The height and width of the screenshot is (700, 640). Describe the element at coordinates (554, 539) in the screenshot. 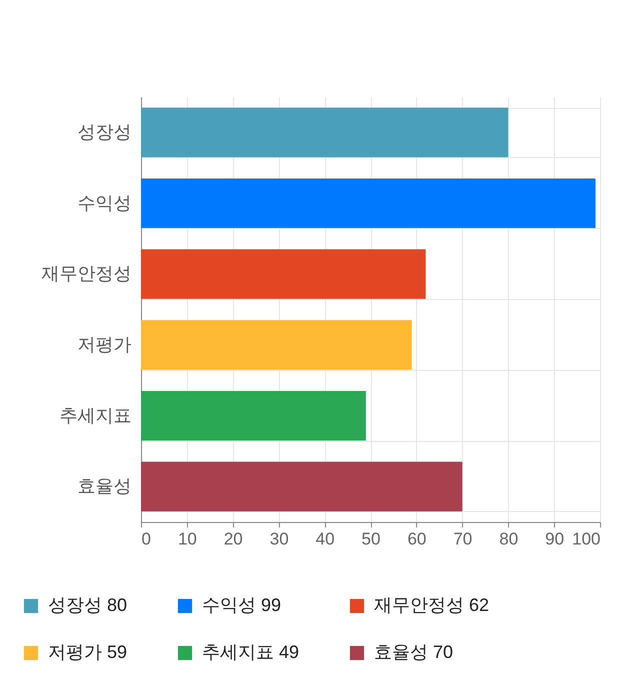

I see `x-tick-label: 90` at that location.